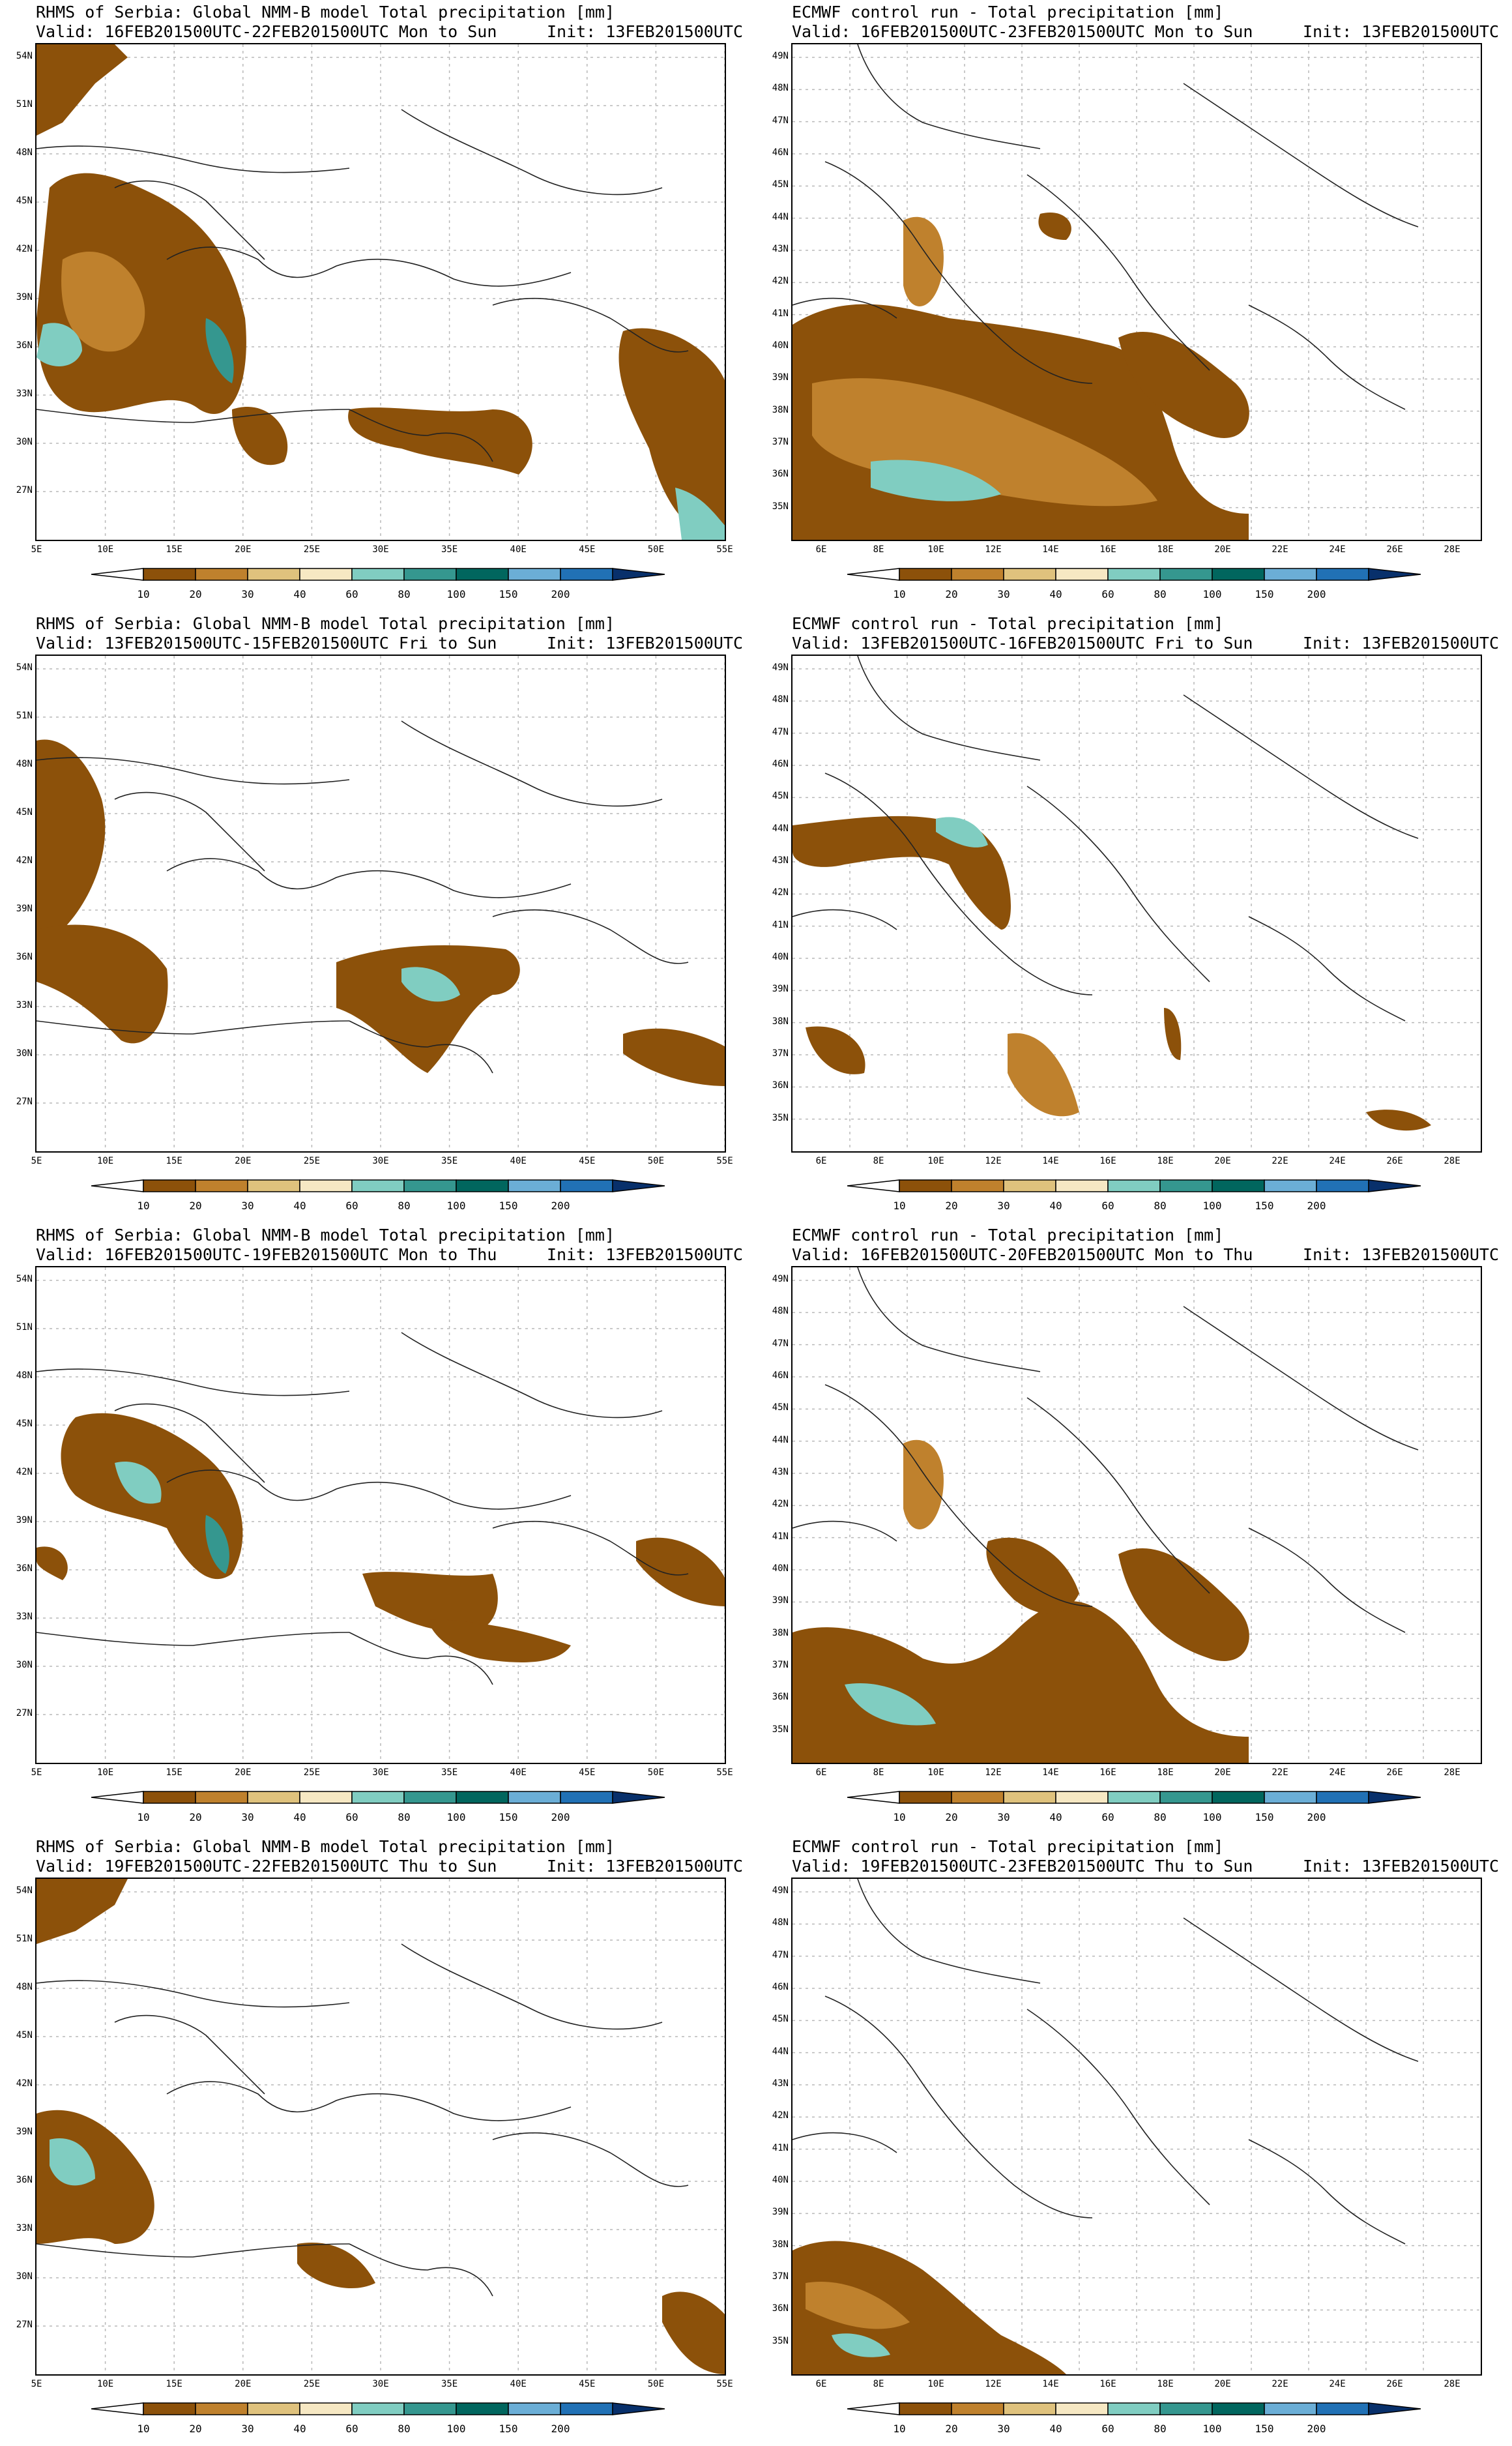  What do you see at coordinates (1280, 549) in the screenshot?
I see `longitude-label: 22E` at bounding box center [1280, 549].